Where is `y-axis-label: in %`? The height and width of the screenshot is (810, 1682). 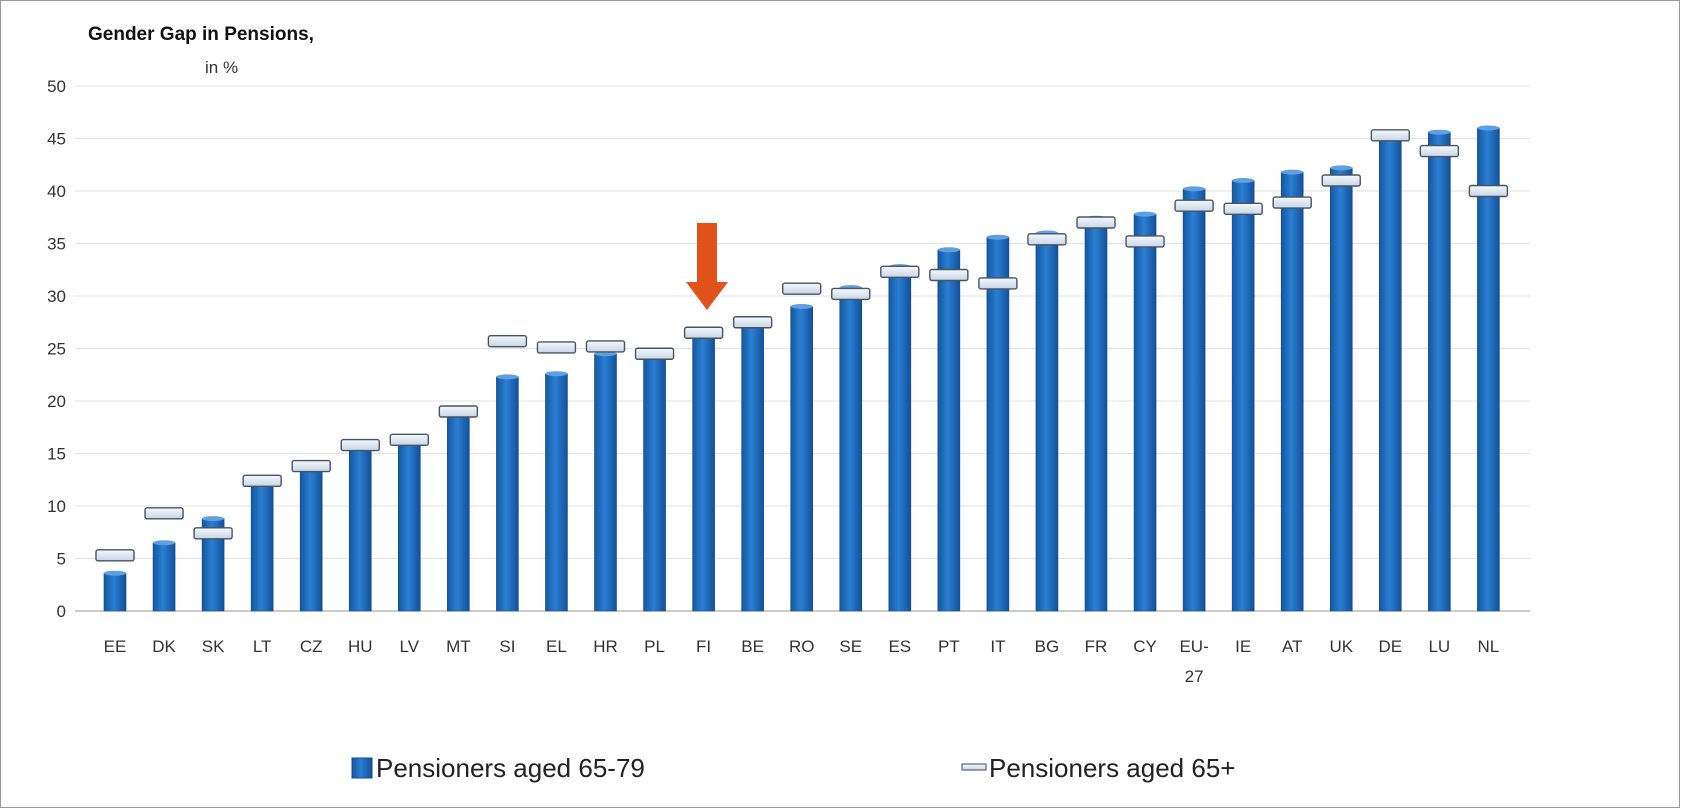 y-axis-label: in % is located at coordinates (221, 67).